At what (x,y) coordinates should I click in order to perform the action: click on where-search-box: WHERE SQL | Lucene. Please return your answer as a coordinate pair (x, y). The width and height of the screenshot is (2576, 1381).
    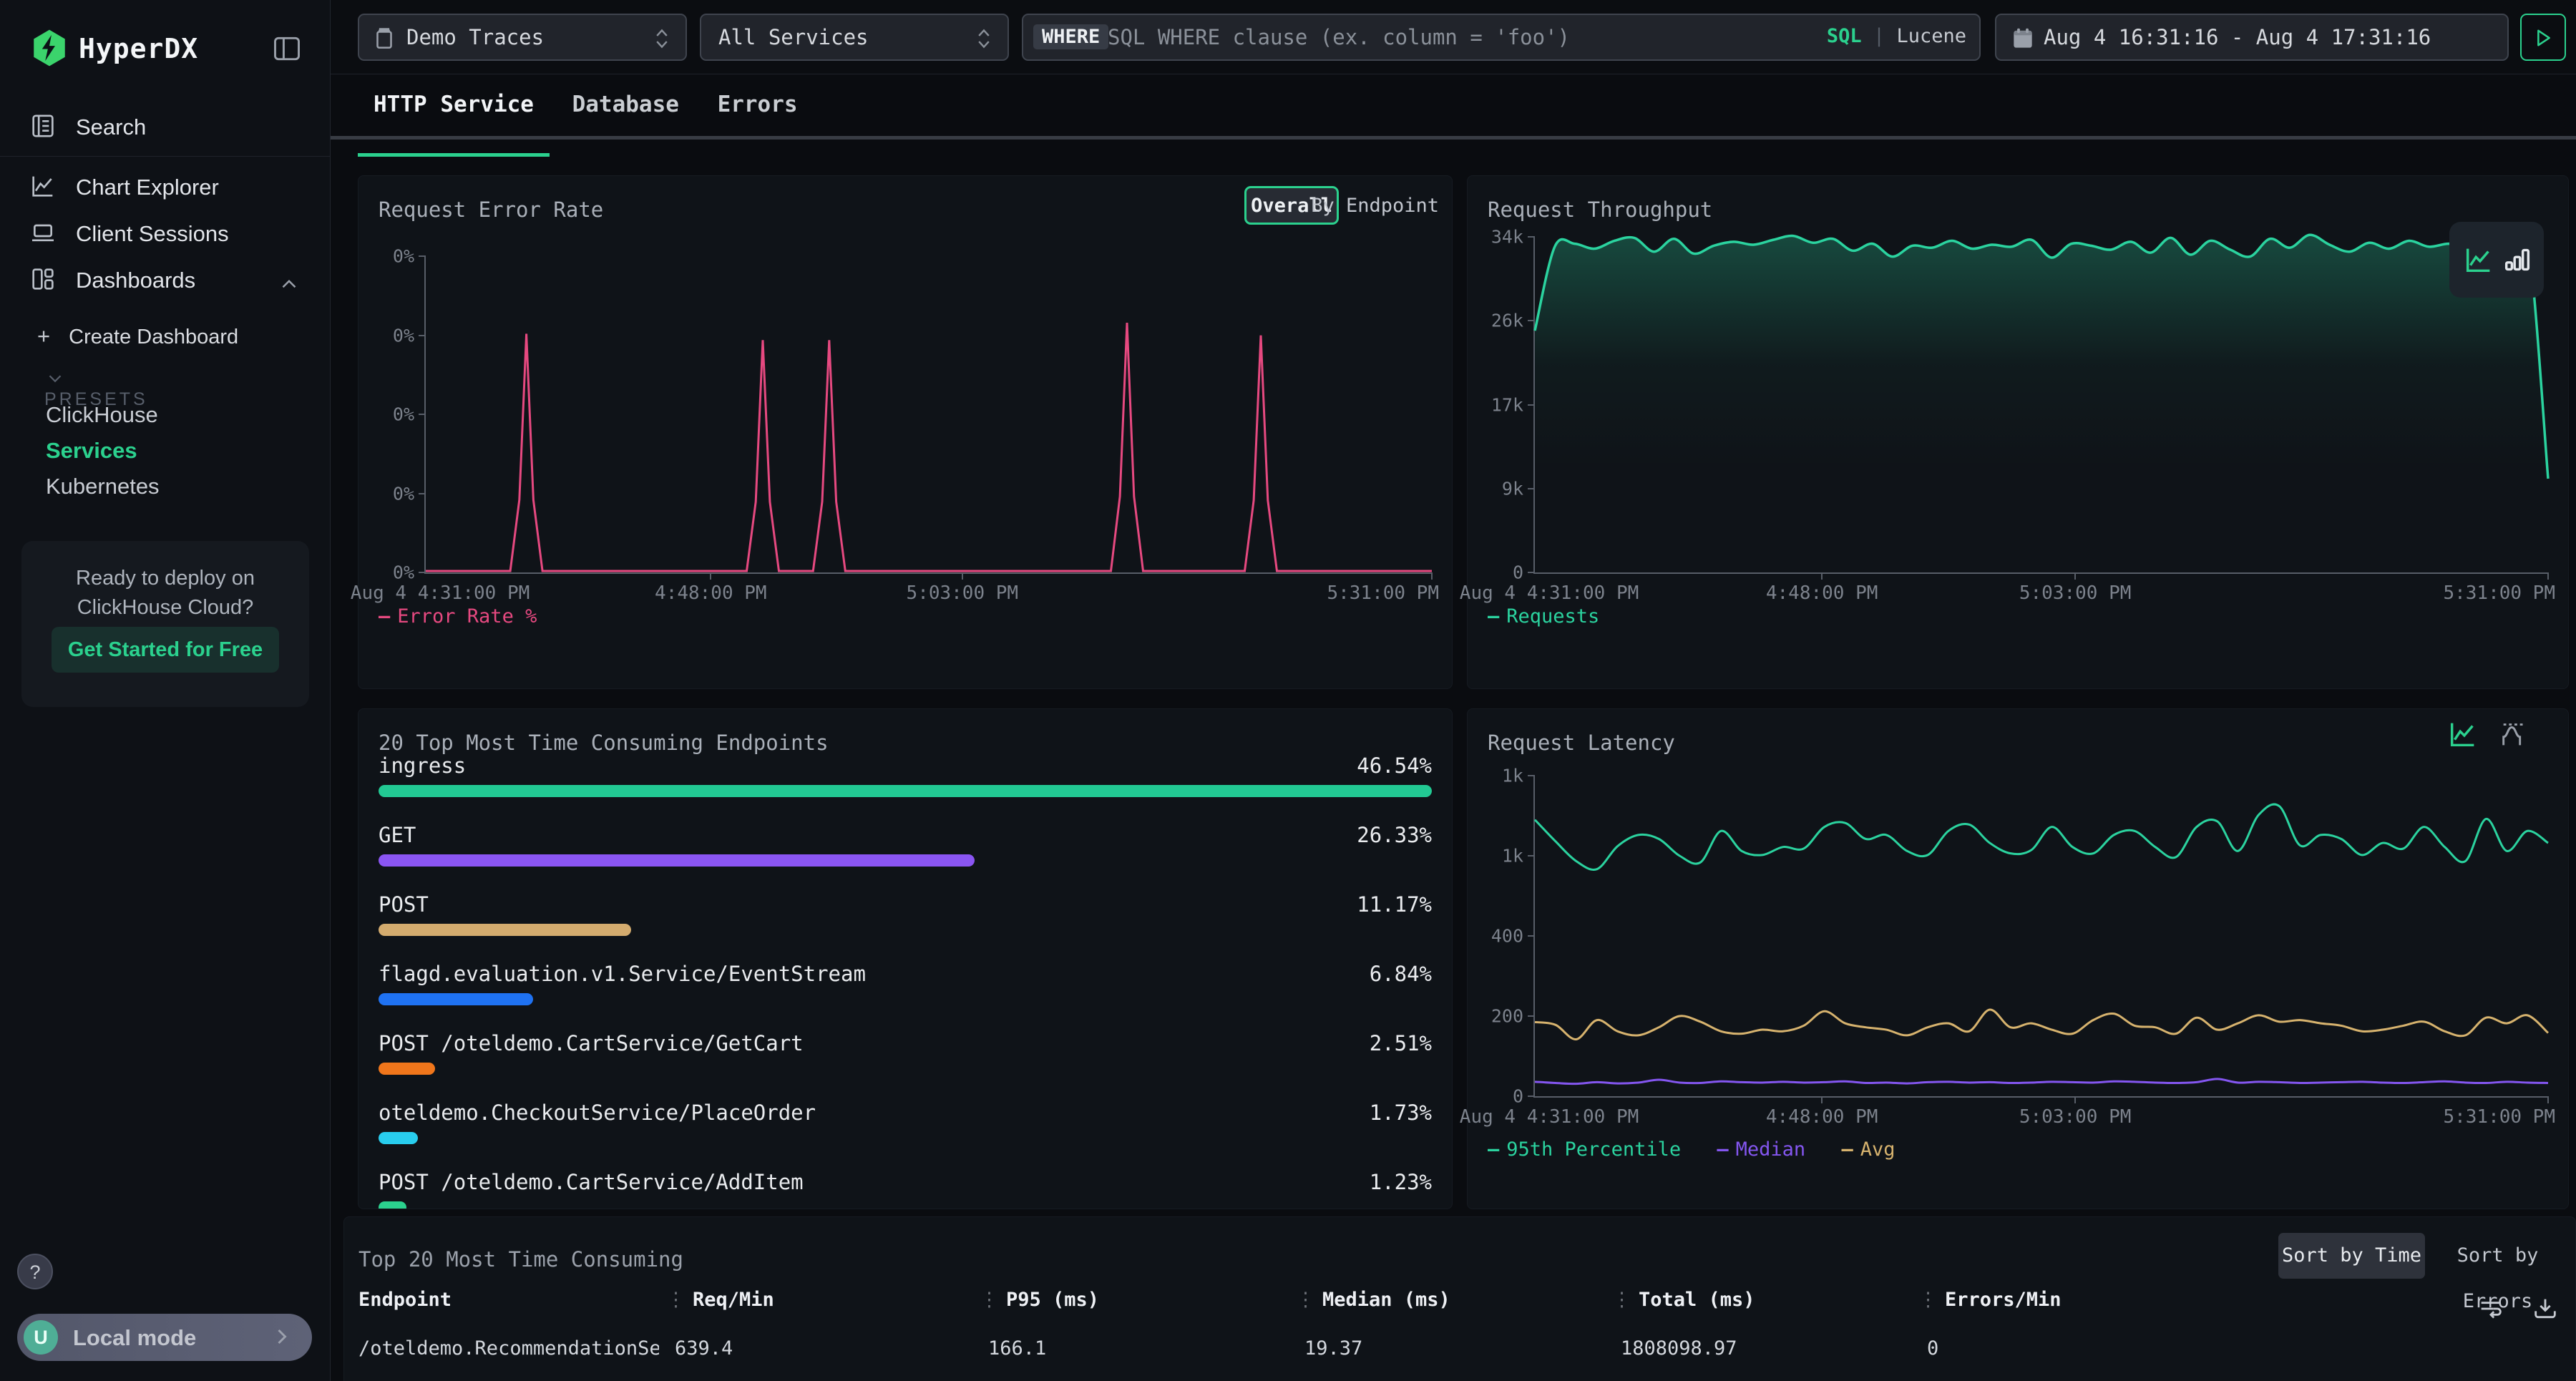
    Looking at the image, I should click on (1501, 37).